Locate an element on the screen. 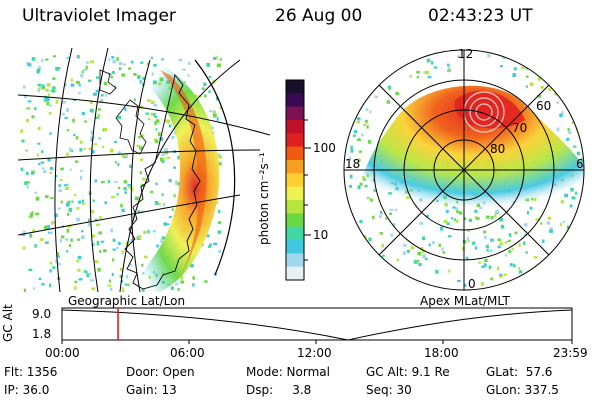 The image size is (600, 400). info-door: Door: Open is located at coordinates (160, 372).